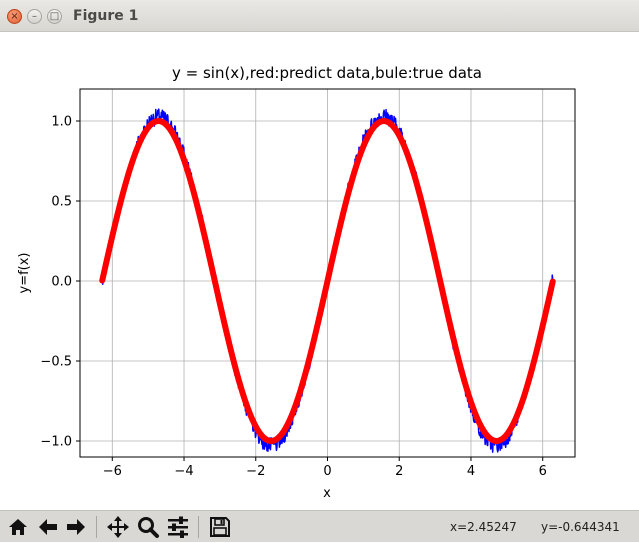  What do you see at coordinates (327, 493) in the screenshot?
I see `x-axis-label: x` at bounding box center [327, 493].